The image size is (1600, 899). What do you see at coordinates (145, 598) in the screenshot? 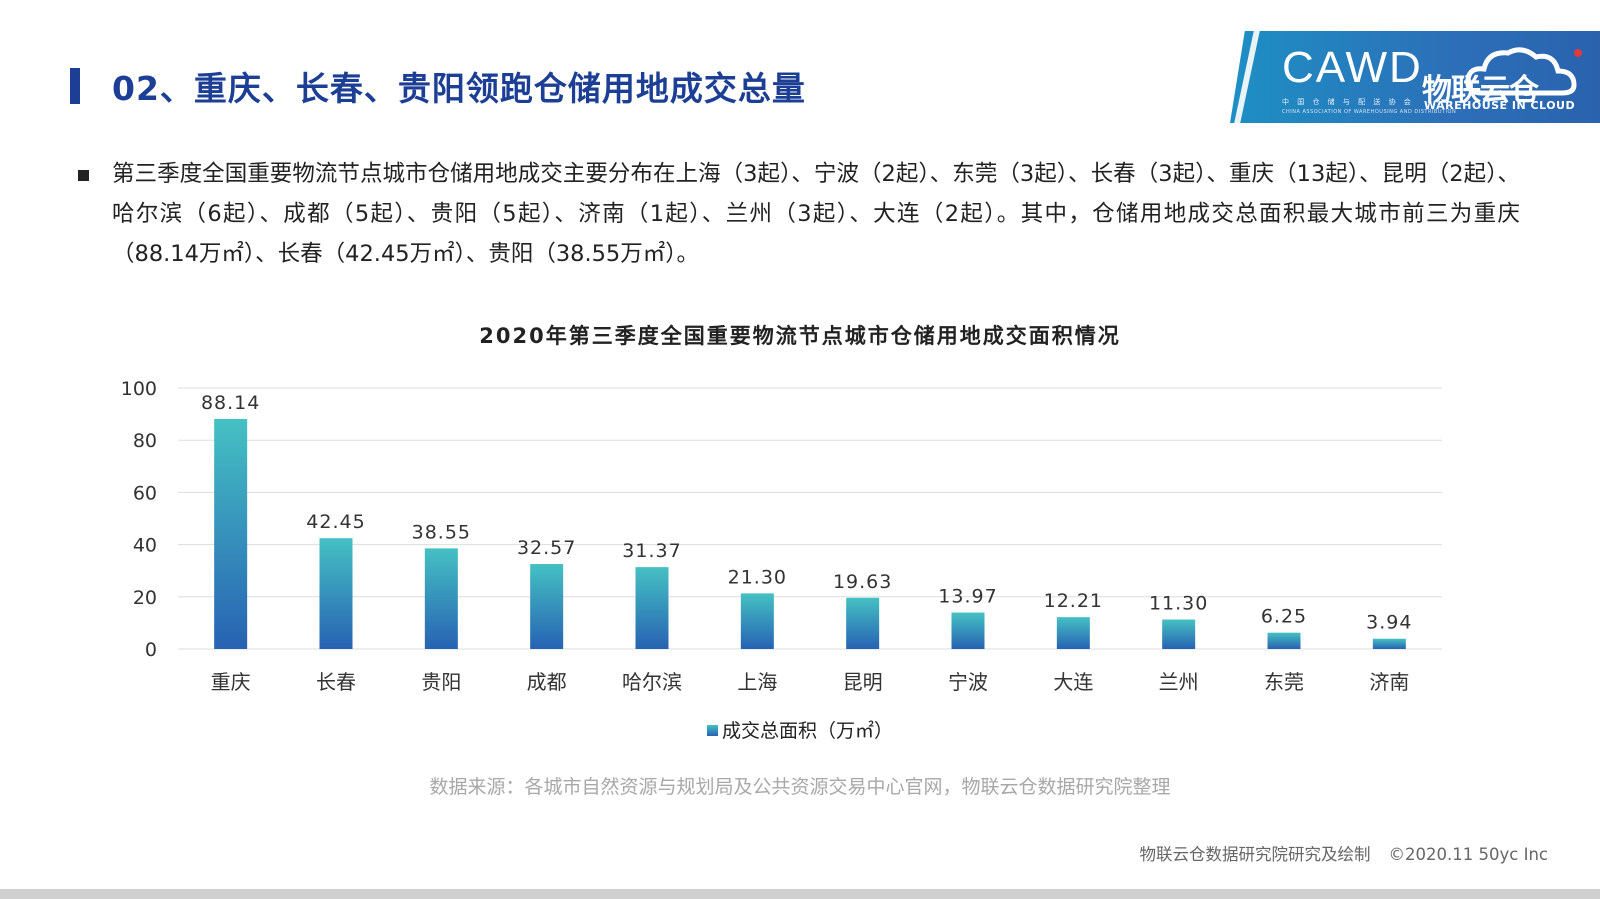
I see `y-tick-label: 20` at bounding box center [145, 598].